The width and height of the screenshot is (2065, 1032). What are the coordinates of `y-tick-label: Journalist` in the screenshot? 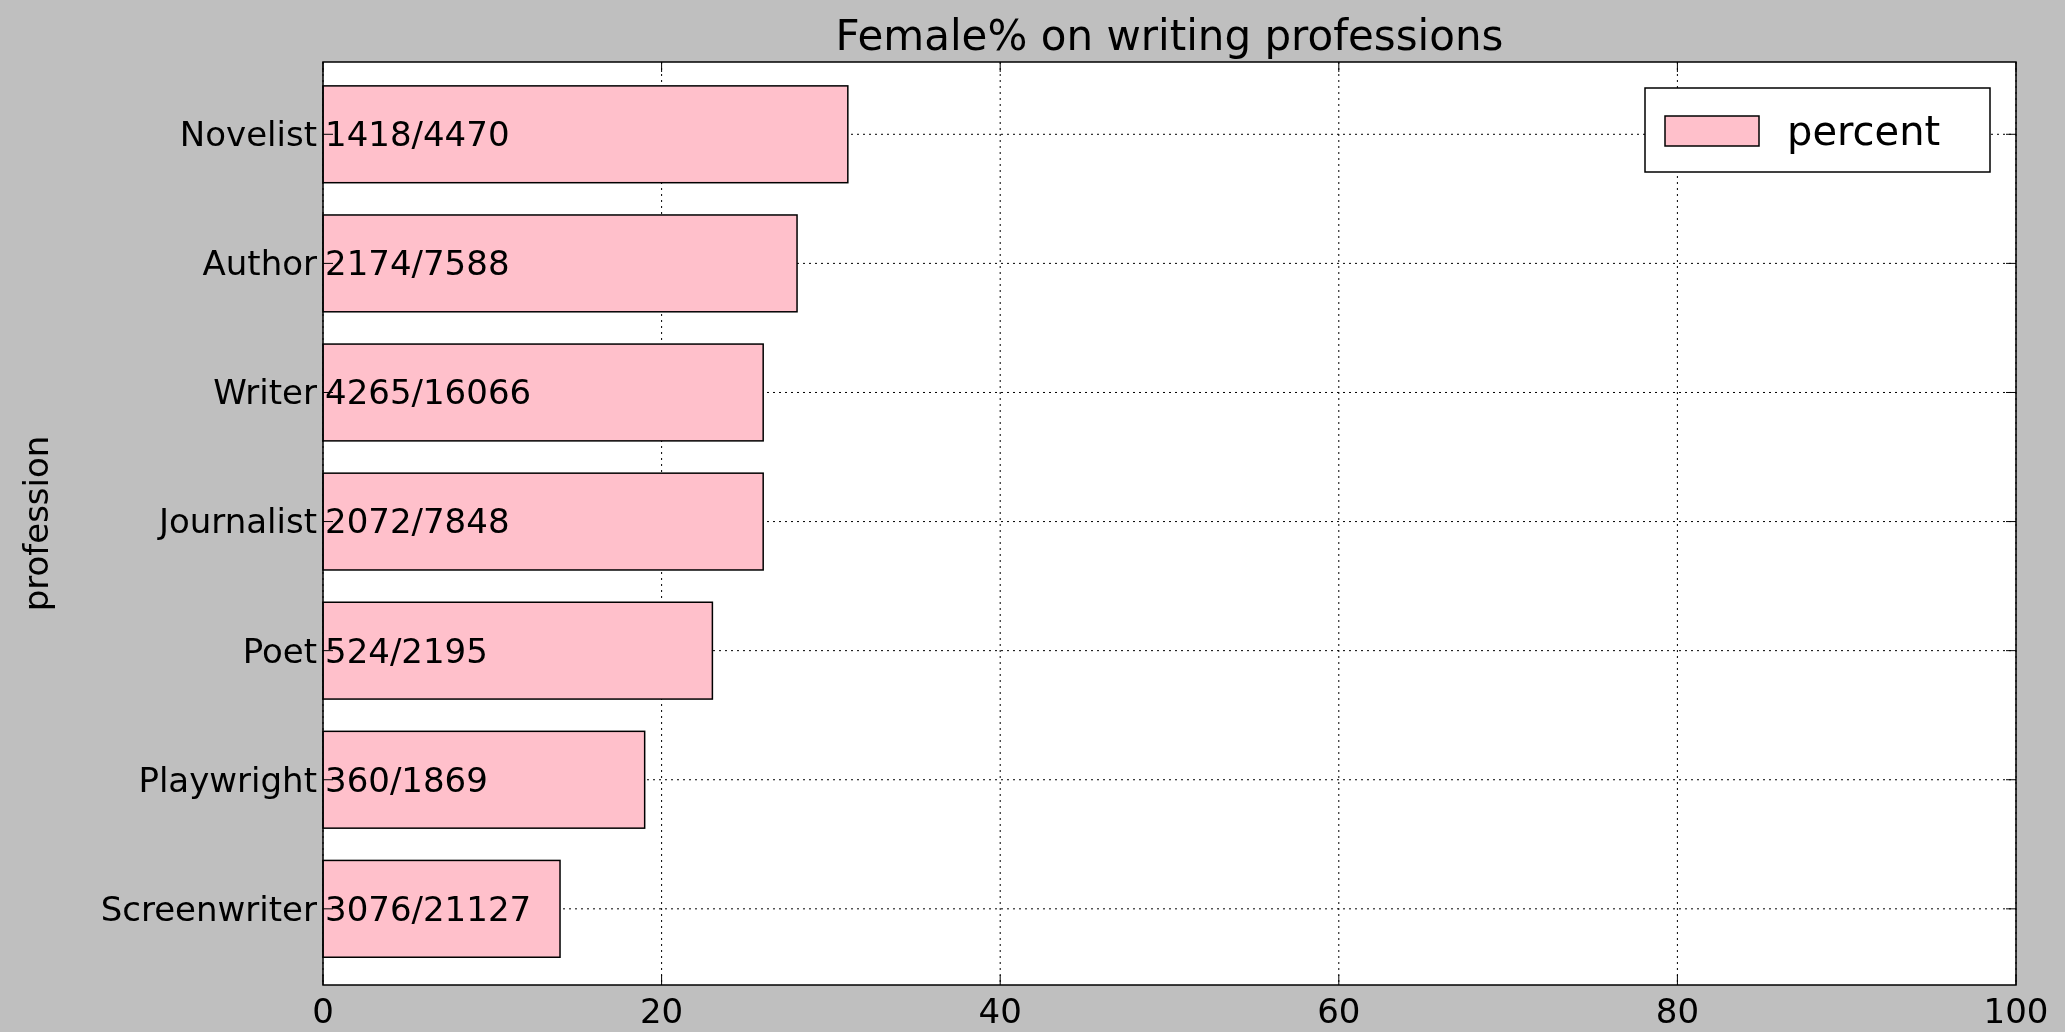 It's located at (236, 521).